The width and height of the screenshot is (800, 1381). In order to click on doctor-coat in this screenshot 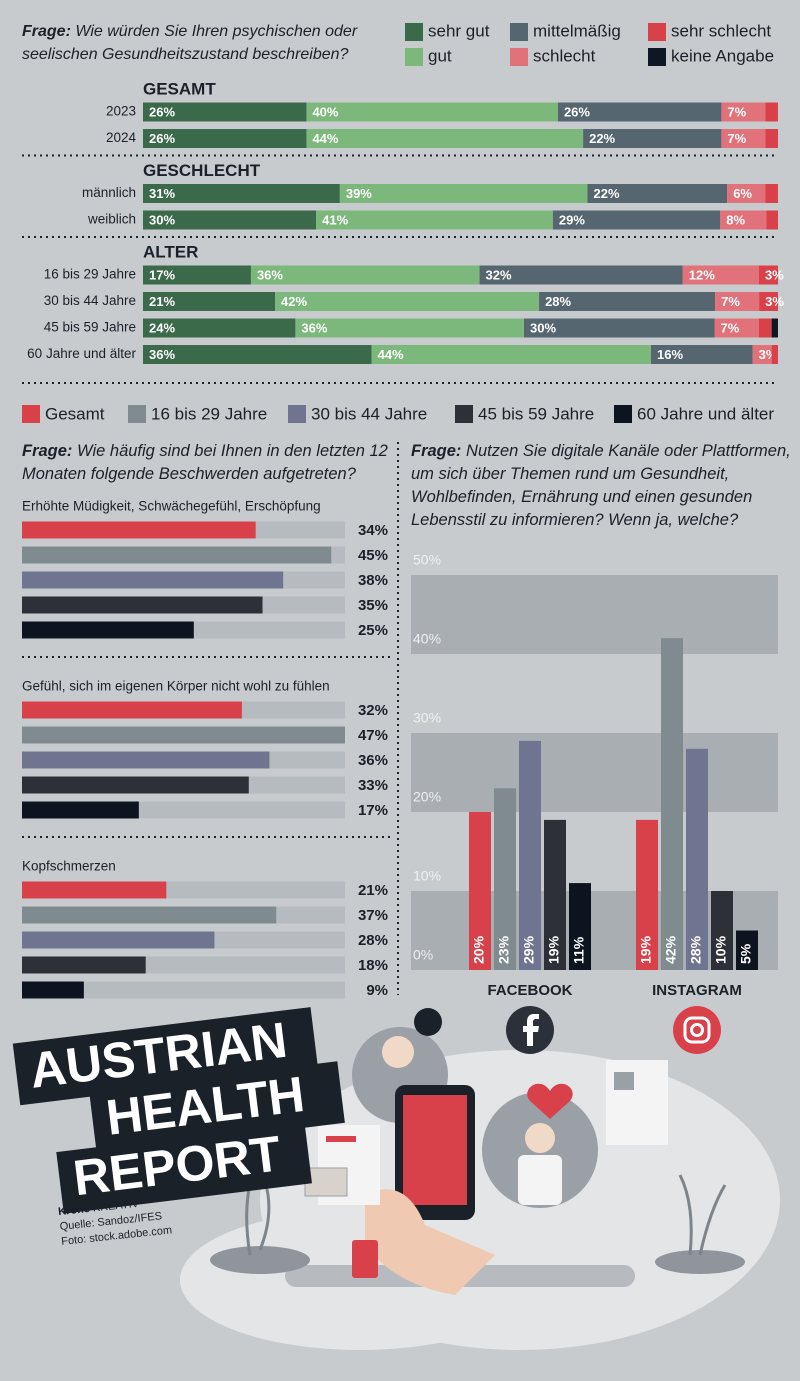, I will do `click(540, 1180)`.